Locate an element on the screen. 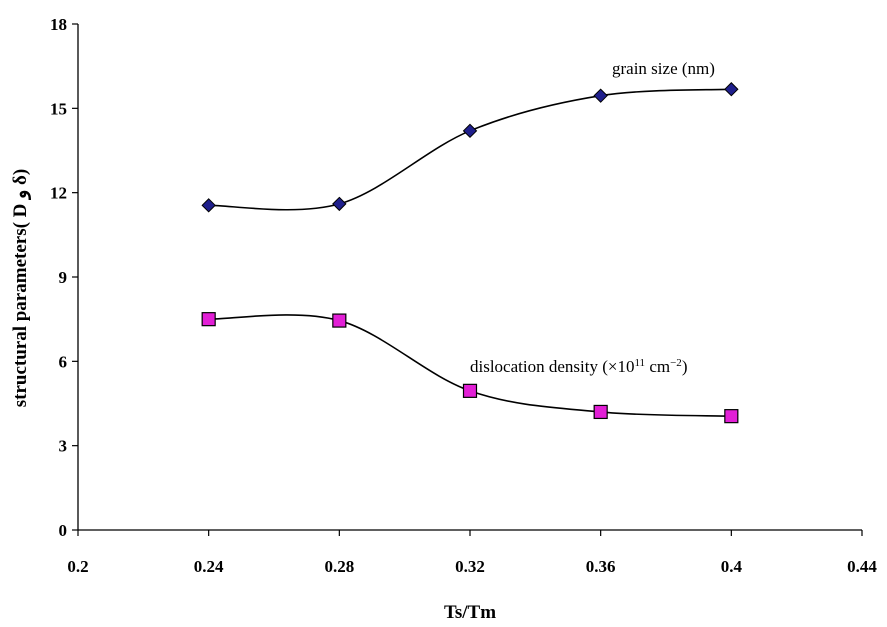 The width and height of the screenshot is (887, 627). x-tick-label: 0.2 is located at coordinates (77, 566).